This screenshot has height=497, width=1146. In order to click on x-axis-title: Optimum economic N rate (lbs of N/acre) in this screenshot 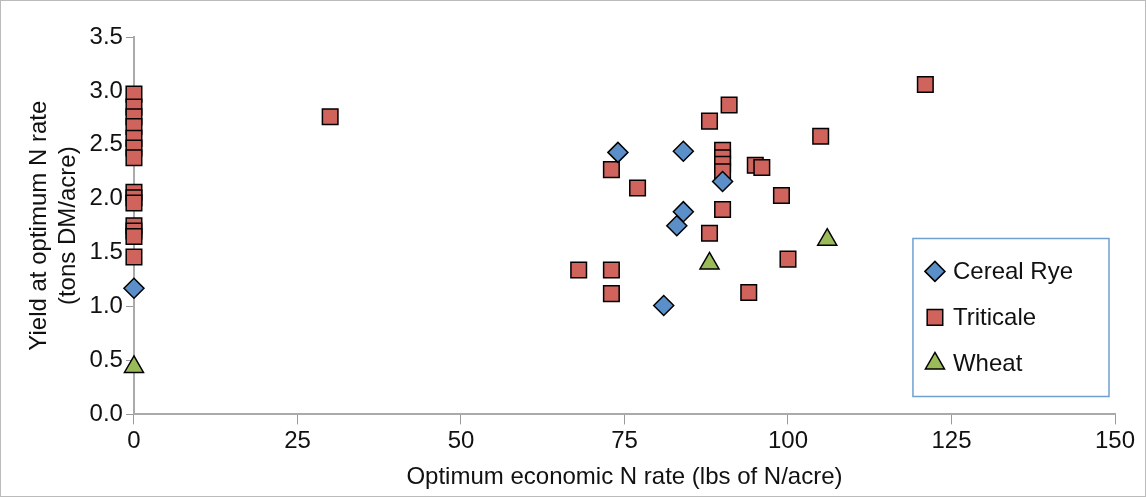, I will do `click(624, 476)`.